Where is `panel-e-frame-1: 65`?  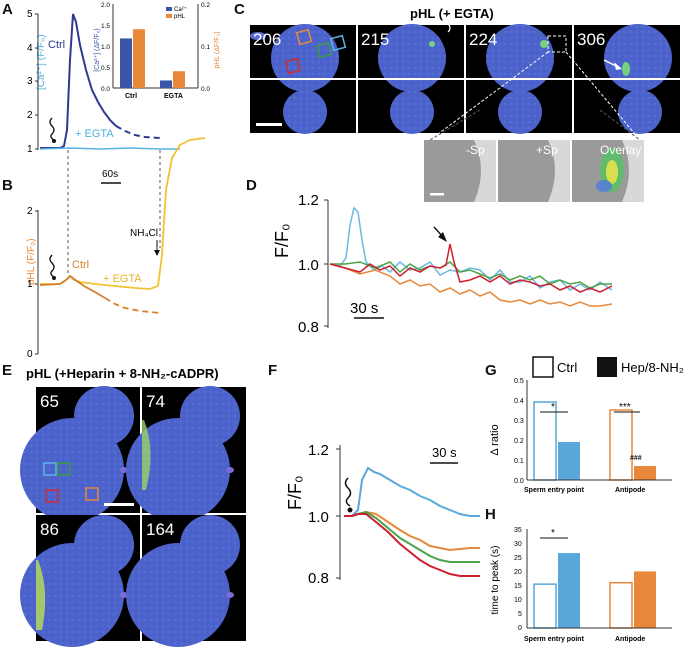 panel-e-frame-1: 65 is located at coordinates (80, 454).